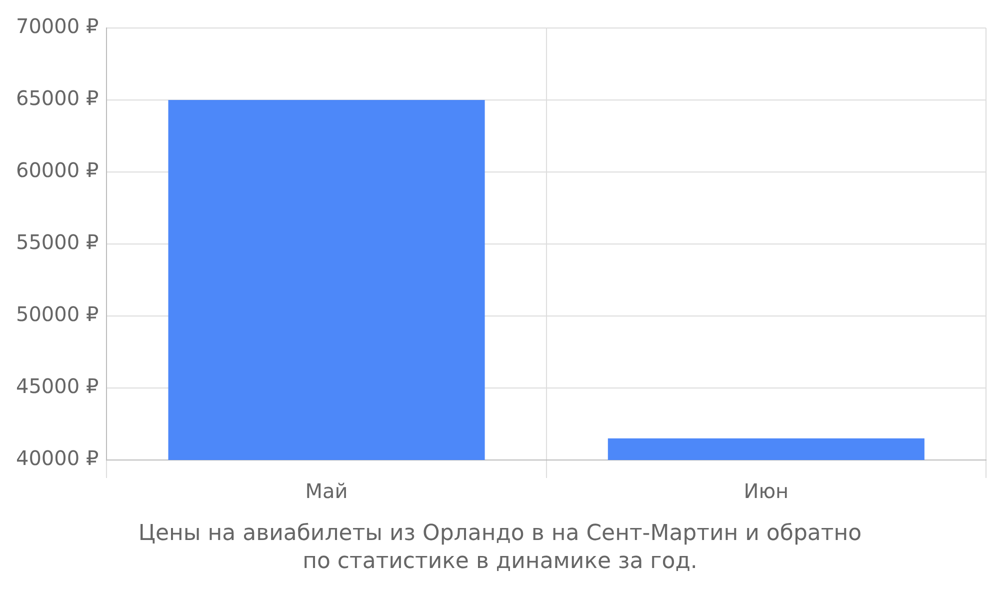  Describe the element at coordinates (57, 458) in the screenshot. I see `y-tick-label: 40000 ₽` at that location.